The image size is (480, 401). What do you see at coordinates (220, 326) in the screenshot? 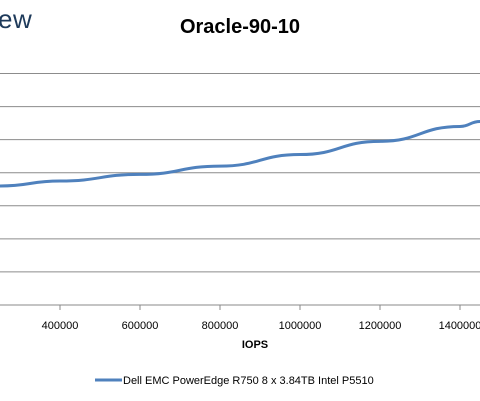
I see `x-tick-label: 800000` at bounding box center [220, 326].